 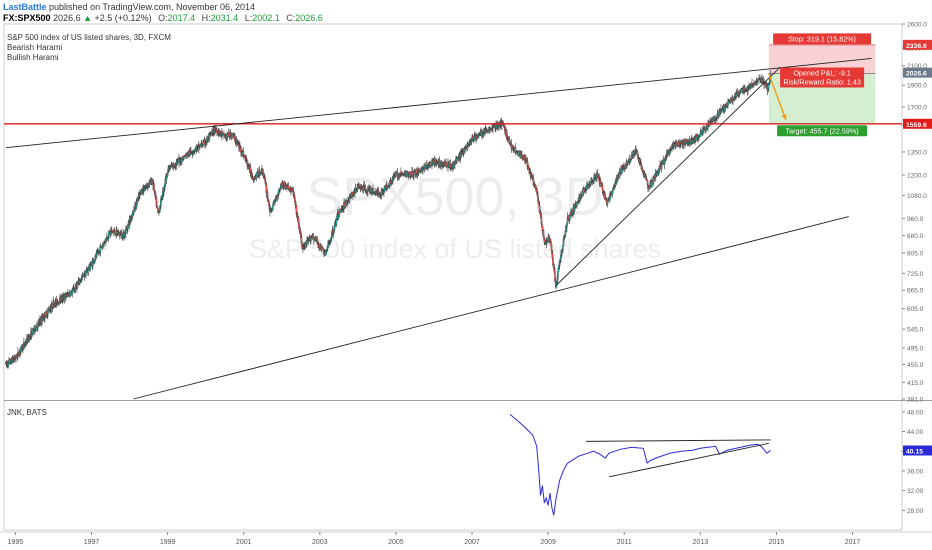 What do you see at coordinates (917, 152) in the screenshot?
I see `y-tick-label: 1350.0` at bounding box center [917, 152].